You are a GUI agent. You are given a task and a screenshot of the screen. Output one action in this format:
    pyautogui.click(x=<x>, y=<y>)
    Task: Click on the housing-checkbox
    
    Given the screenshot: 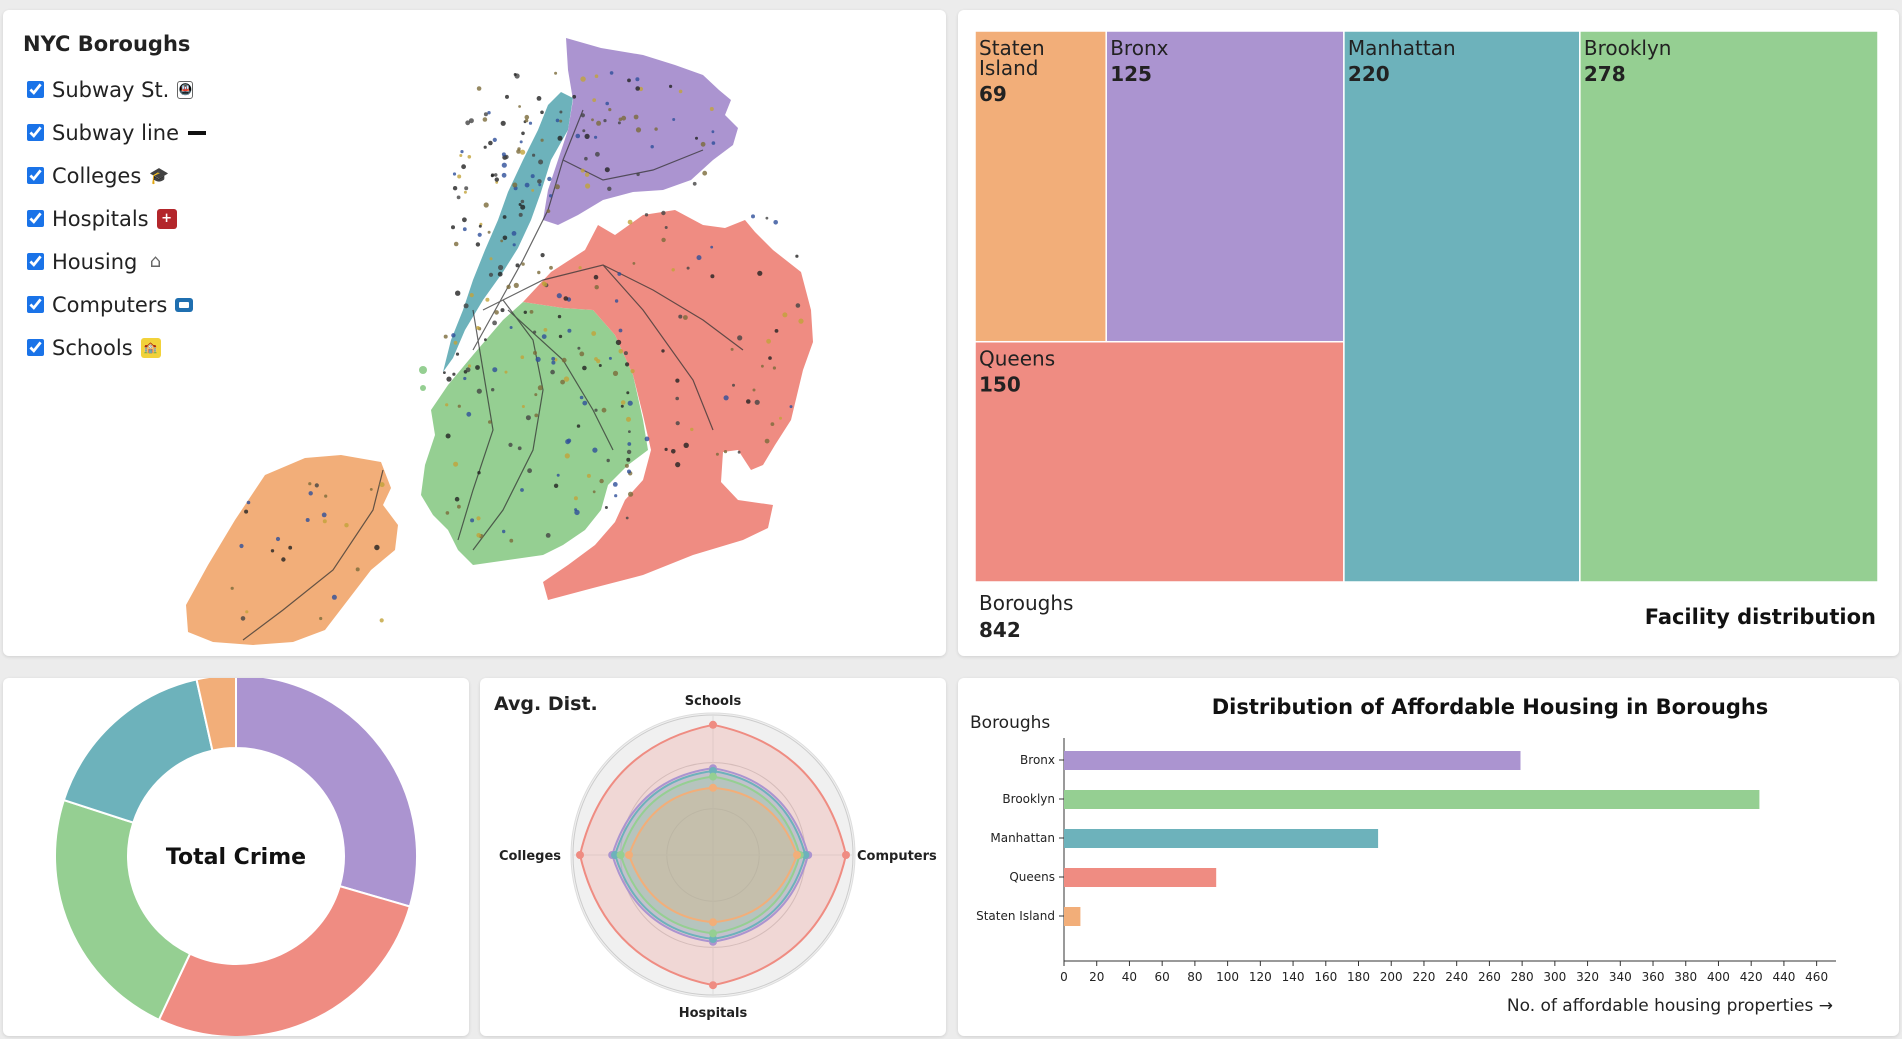 What is the action you would take?
    pyautogui.click(x=35, y=261)
    